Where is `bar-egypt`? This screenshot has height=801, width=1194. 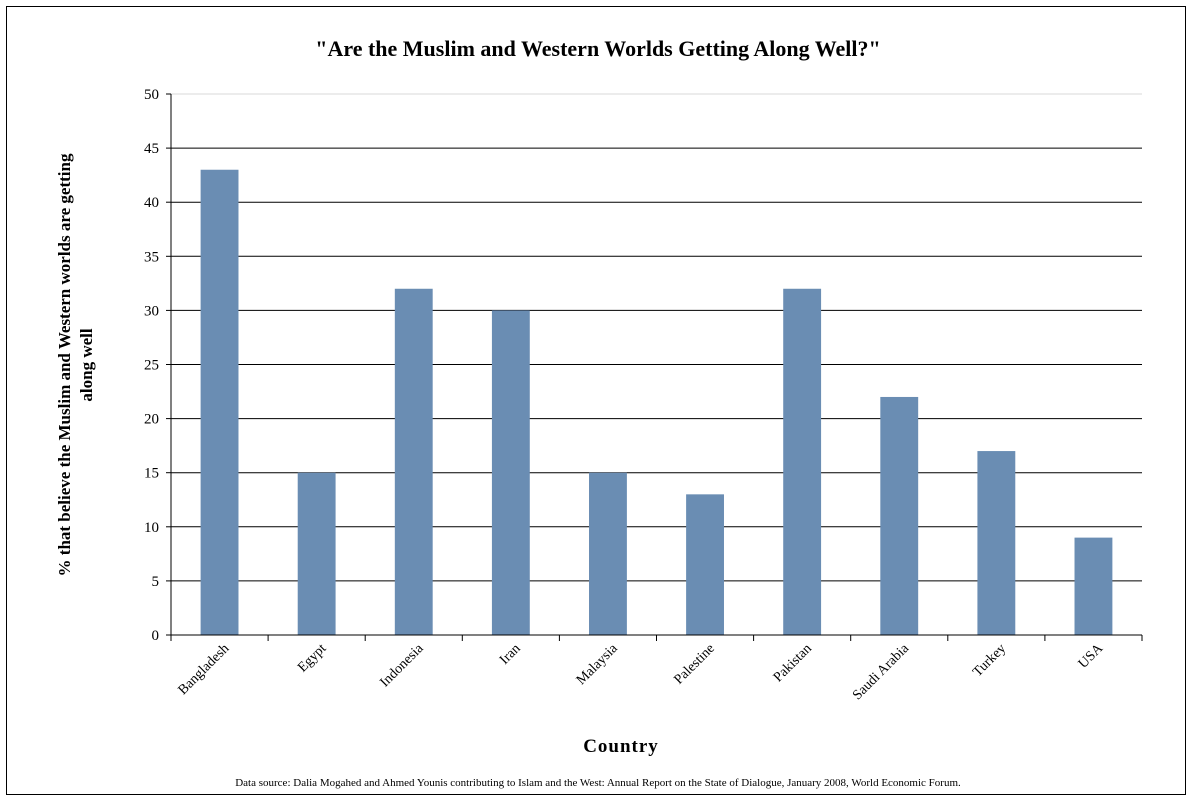
bar-egypt is located at coordinates (317, 554).